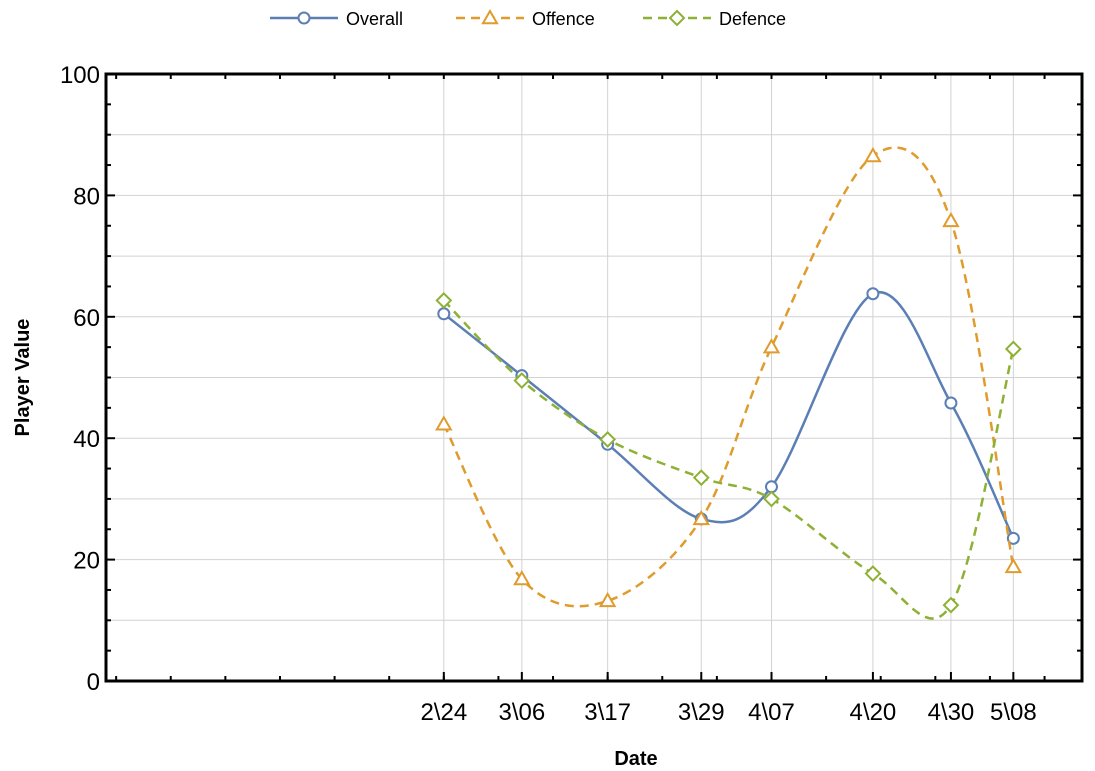 This screenshot has height=771, width=1095. Describe the element at coordinates (714, 19) in the screenshot. I see `legend-item-defence: Defence` at that location.